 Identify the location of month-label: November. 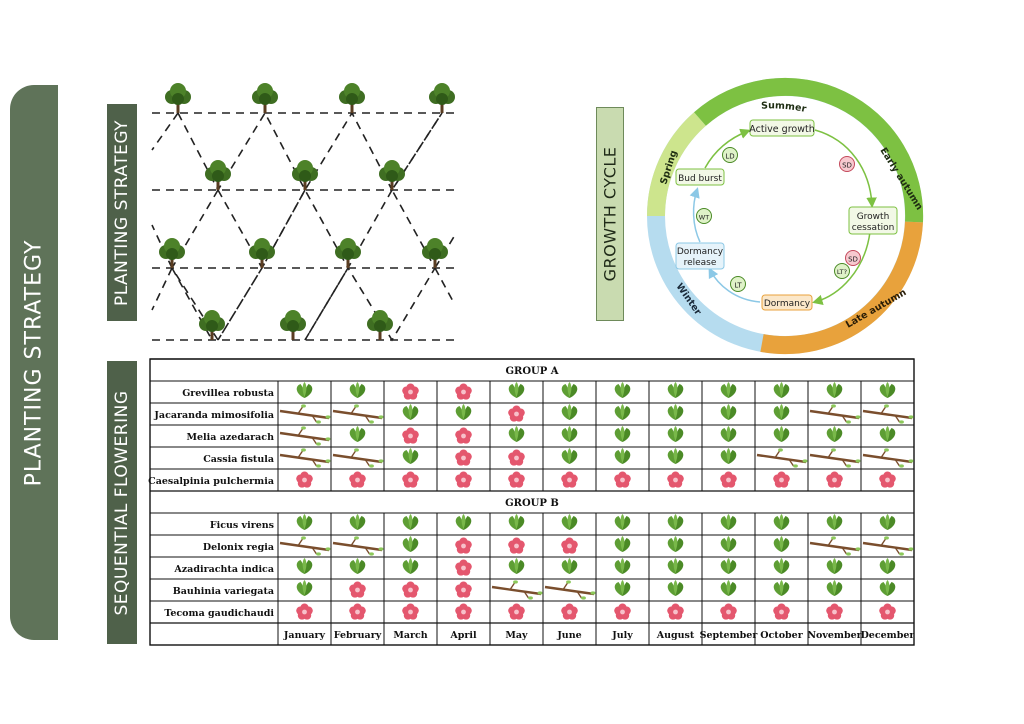
(834, 635).